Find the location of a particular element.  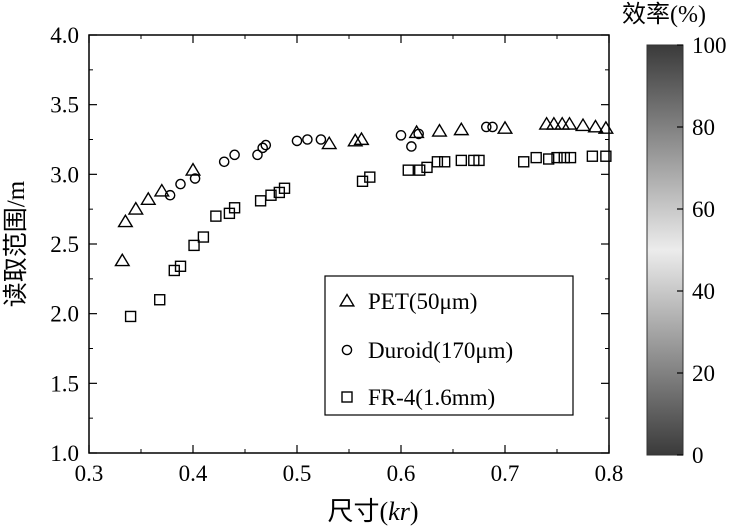

colorbar-tick-label: 0 is located at coordinates (698, 455).